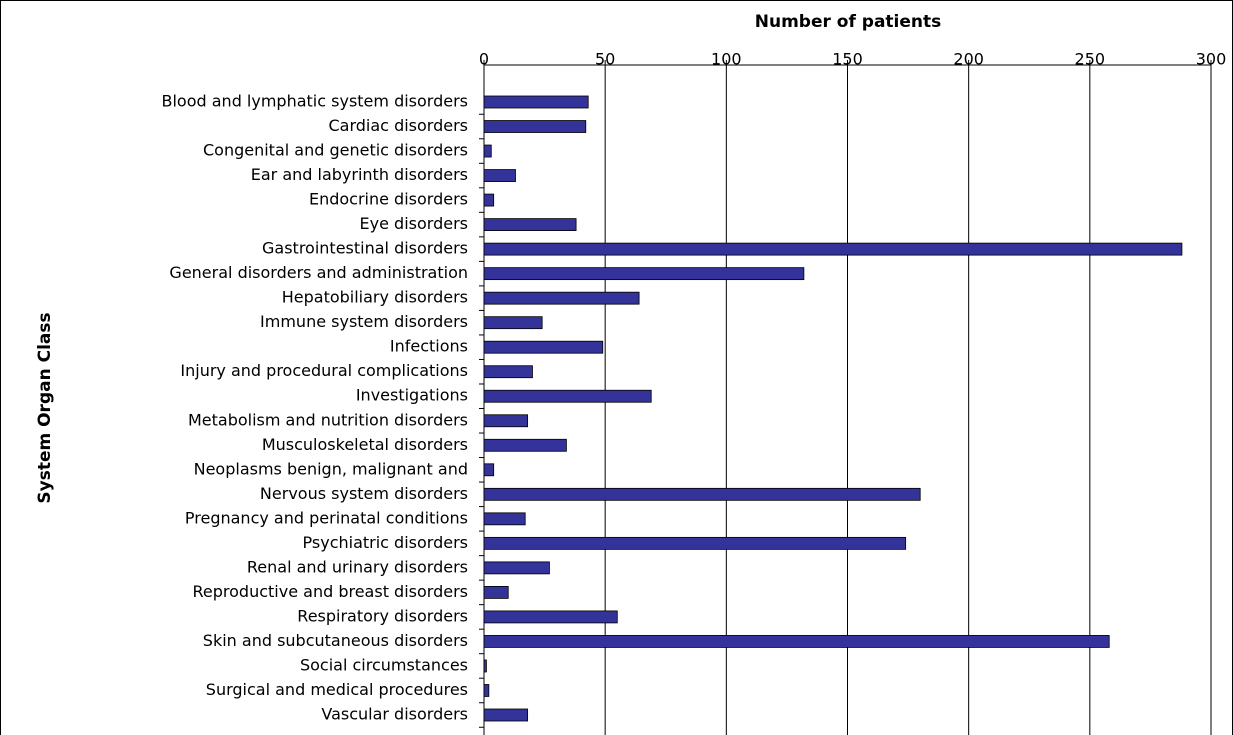 The height and width of the screenshot is (735, 1233). Describe the element at coordinates (726, 59) in the screenshot. I see `x-tick-label: 100` at that location.